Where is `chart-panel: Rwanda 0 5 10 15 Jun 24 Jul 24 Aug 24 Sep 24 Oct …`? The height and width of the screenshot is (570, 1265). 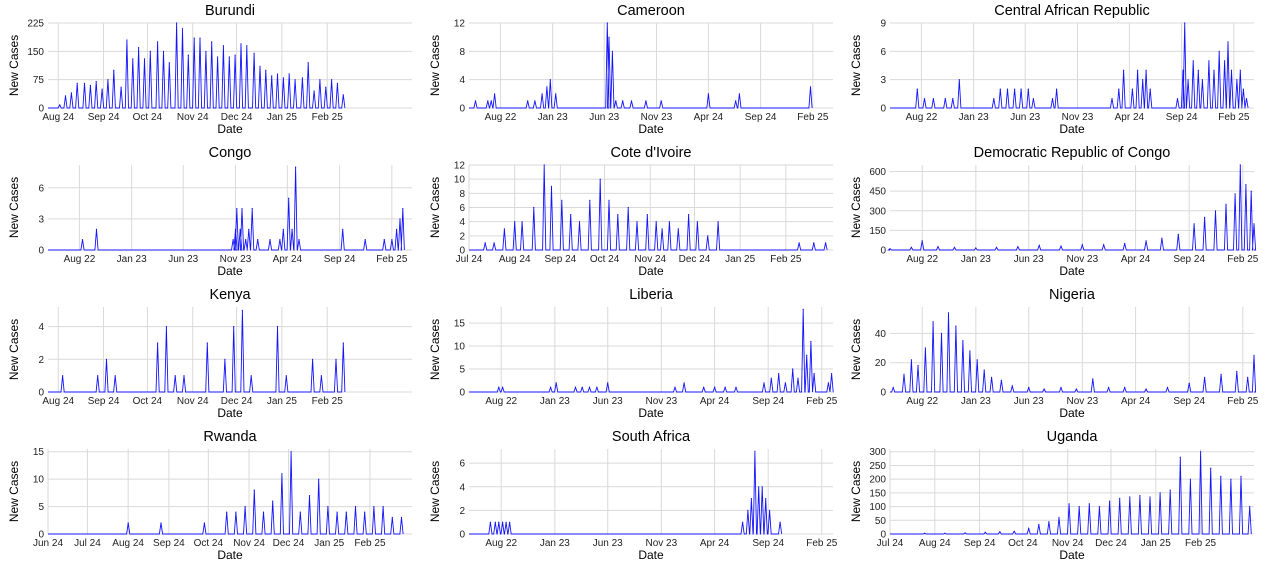
chart-panel: Rwanda 0 5 10 15 Jun 24 Jul 24 Aug 24 Sep 24 Oct … is located at coordinates (210, 497).